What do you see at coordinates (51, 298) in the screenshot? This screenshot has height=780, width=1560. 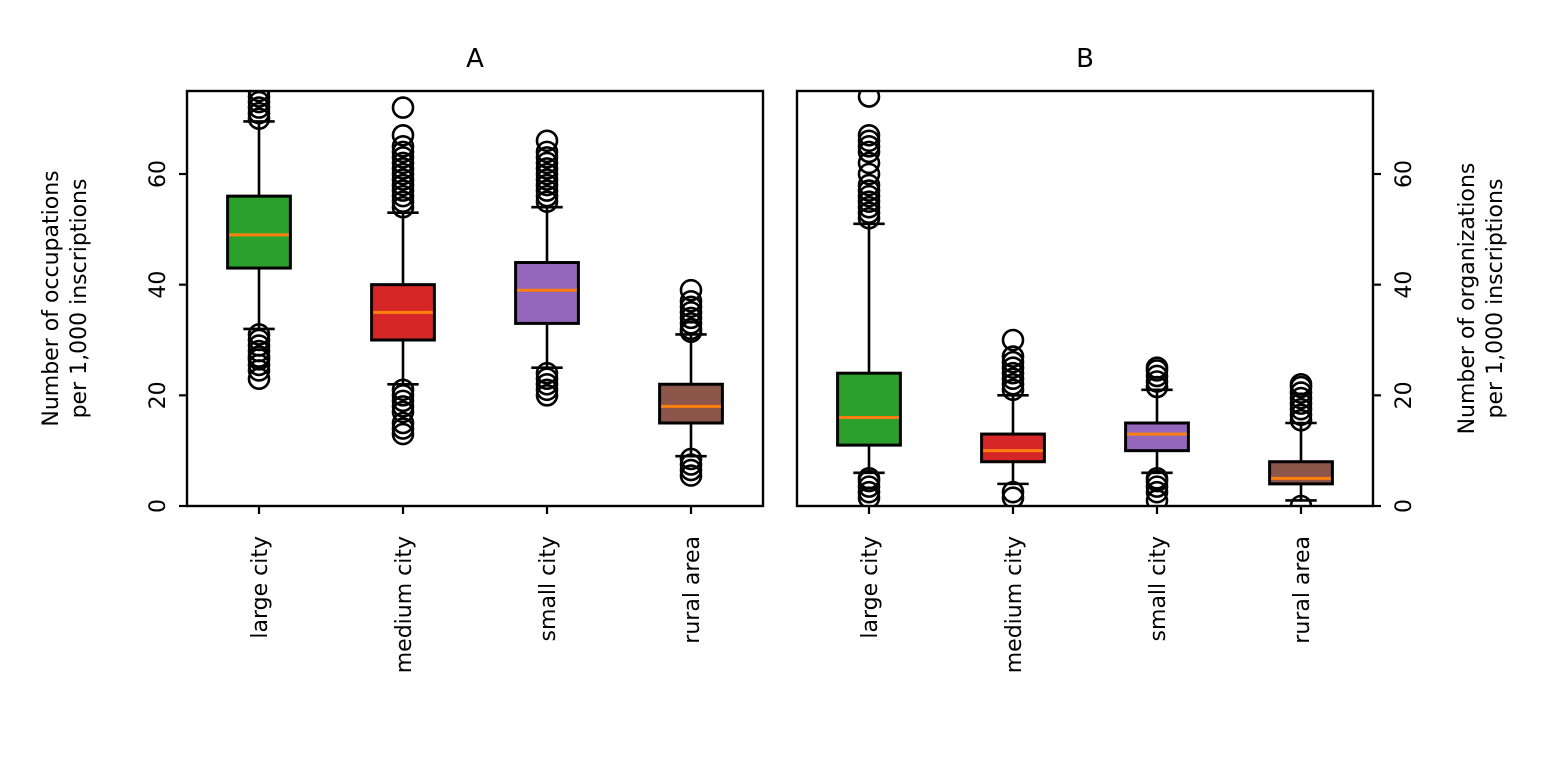 I see `y-axis-label: Number of occupations` at bounding box center [51, 298].